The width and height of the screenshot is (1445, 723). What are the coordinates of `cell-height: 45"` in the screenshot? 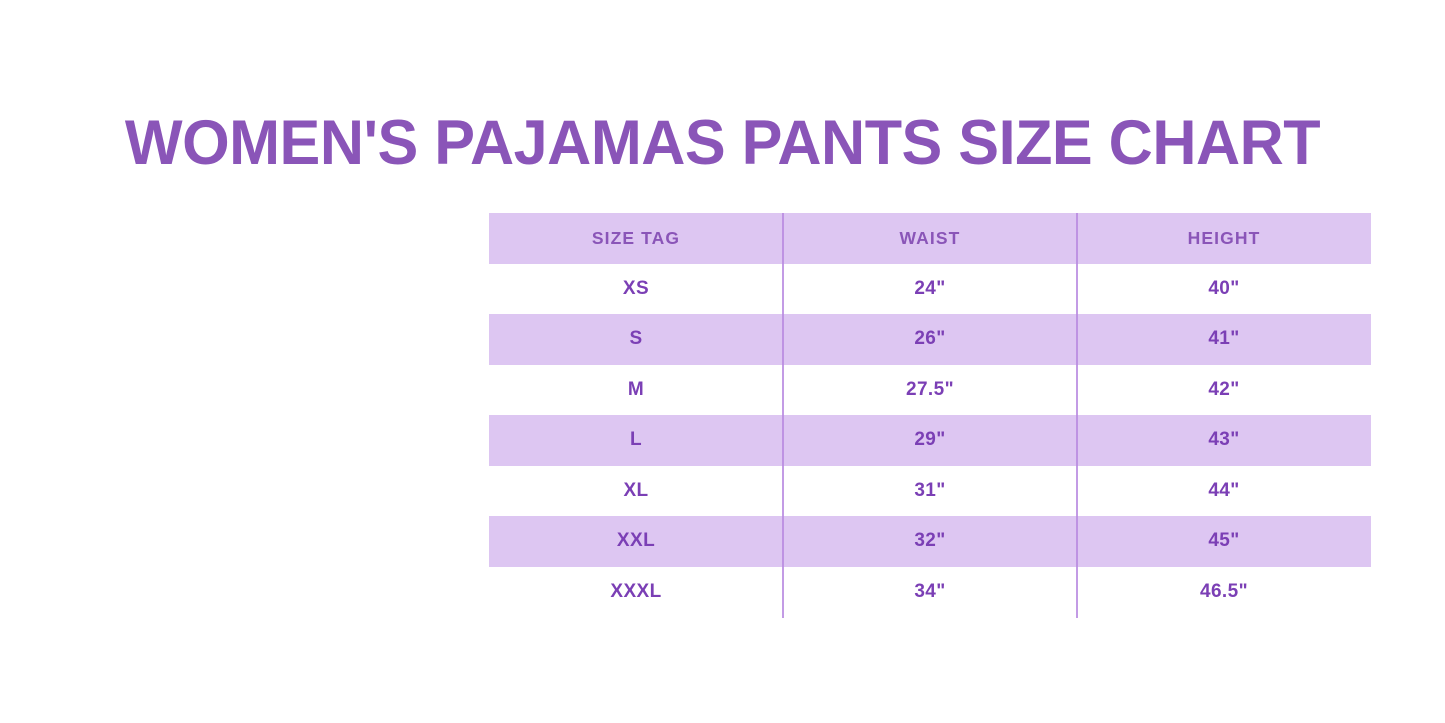 It's located at (1224, 541).